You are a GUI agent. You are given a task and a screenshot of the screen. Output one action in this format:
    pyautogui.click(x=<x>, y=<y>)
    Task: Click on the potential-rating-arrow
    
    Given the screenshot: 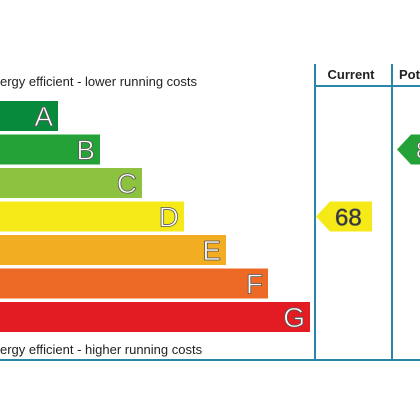 What is the action you would take?
    pyautogui.click(x=408, y=149)
    